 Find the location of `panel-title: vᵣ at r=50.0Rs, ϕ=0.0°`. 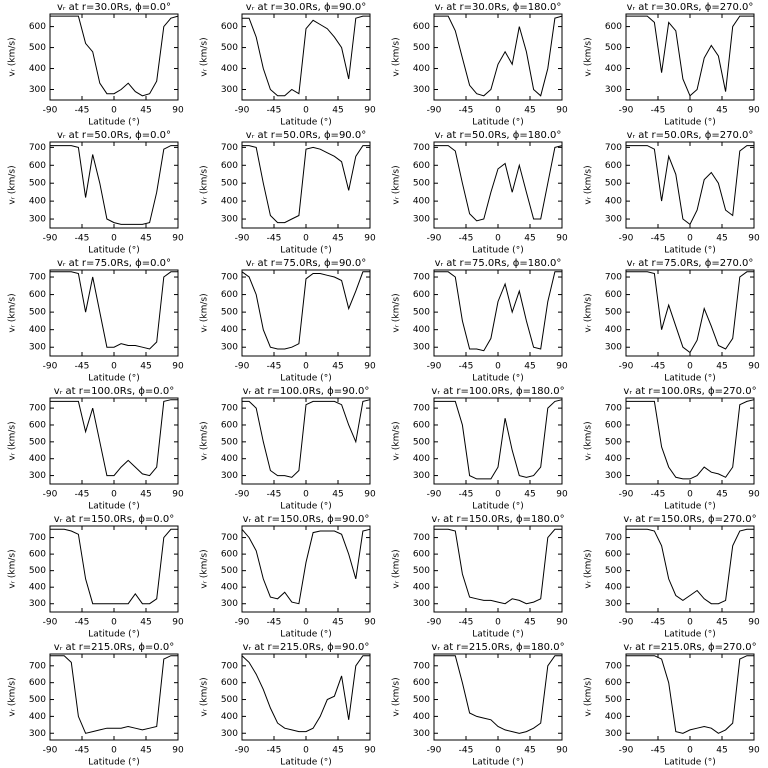

panel-title: vᵣ at r=50.0Rs, ϕ=0.0° is located at coordinates (114, 135).